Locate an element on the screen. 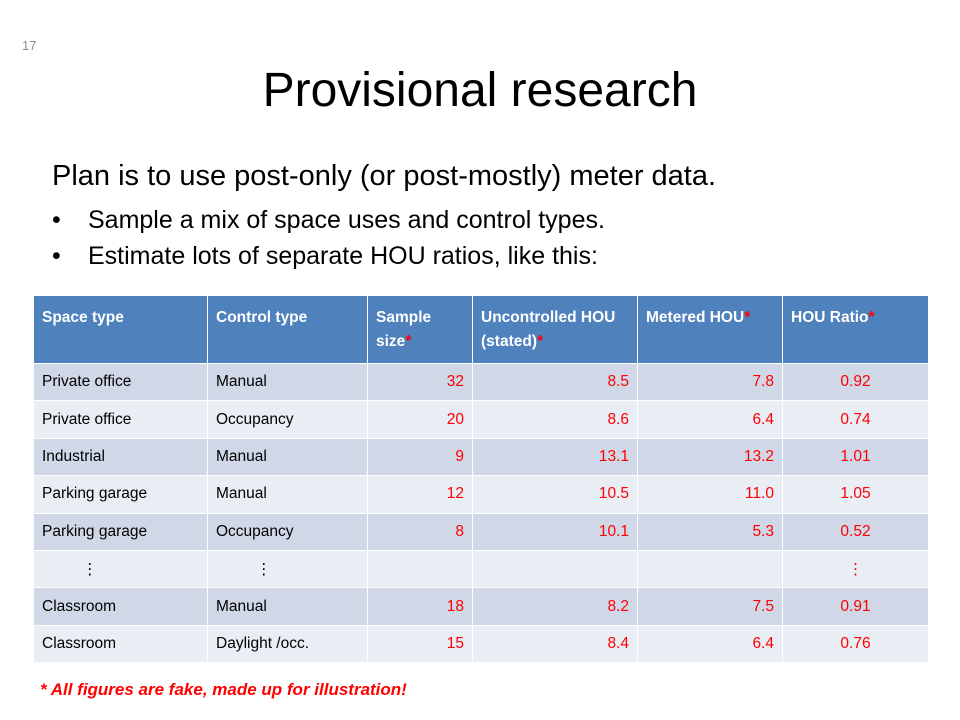 The width and height of the screenshot is (960, 720). cell-hou-ratio: 0.74 is located at coordinates (855, 419).